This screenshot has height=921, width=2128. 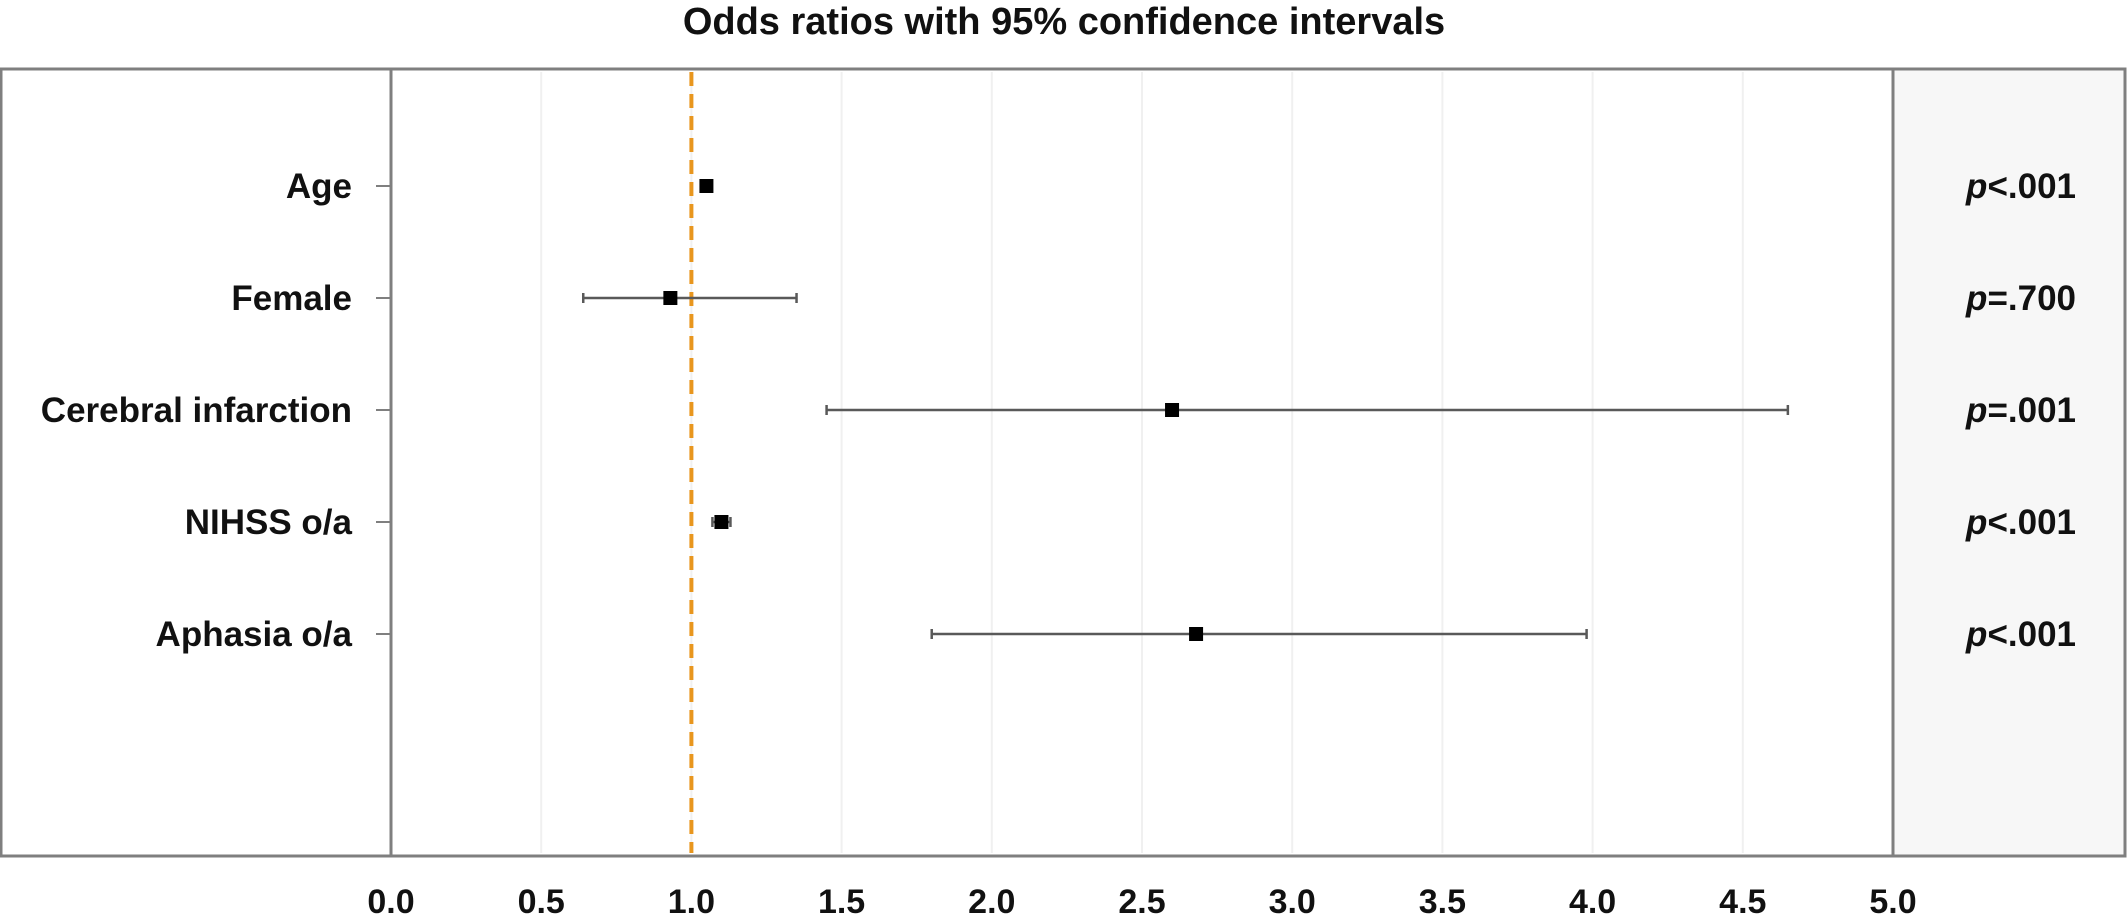 I want to click on forest-row: NIHSS o/a p<.001, so click(x=1130, y=522).